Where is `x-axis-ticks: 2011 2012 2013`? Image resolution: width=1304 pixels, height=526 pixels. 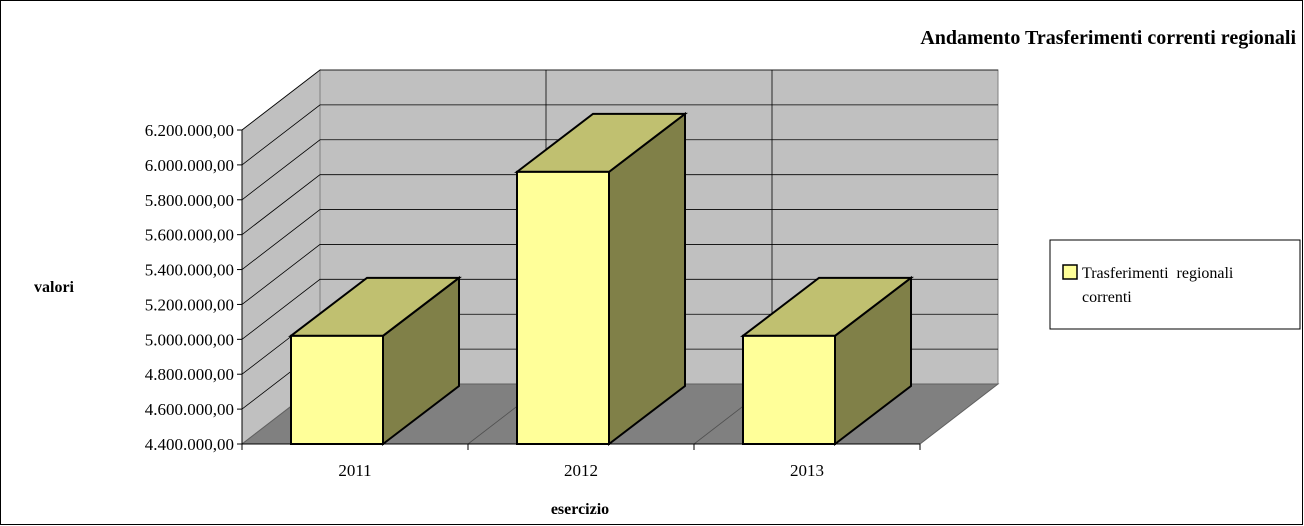
x-axis-ticks: 2011 2012 2013 is located at coordinates (581, 461).